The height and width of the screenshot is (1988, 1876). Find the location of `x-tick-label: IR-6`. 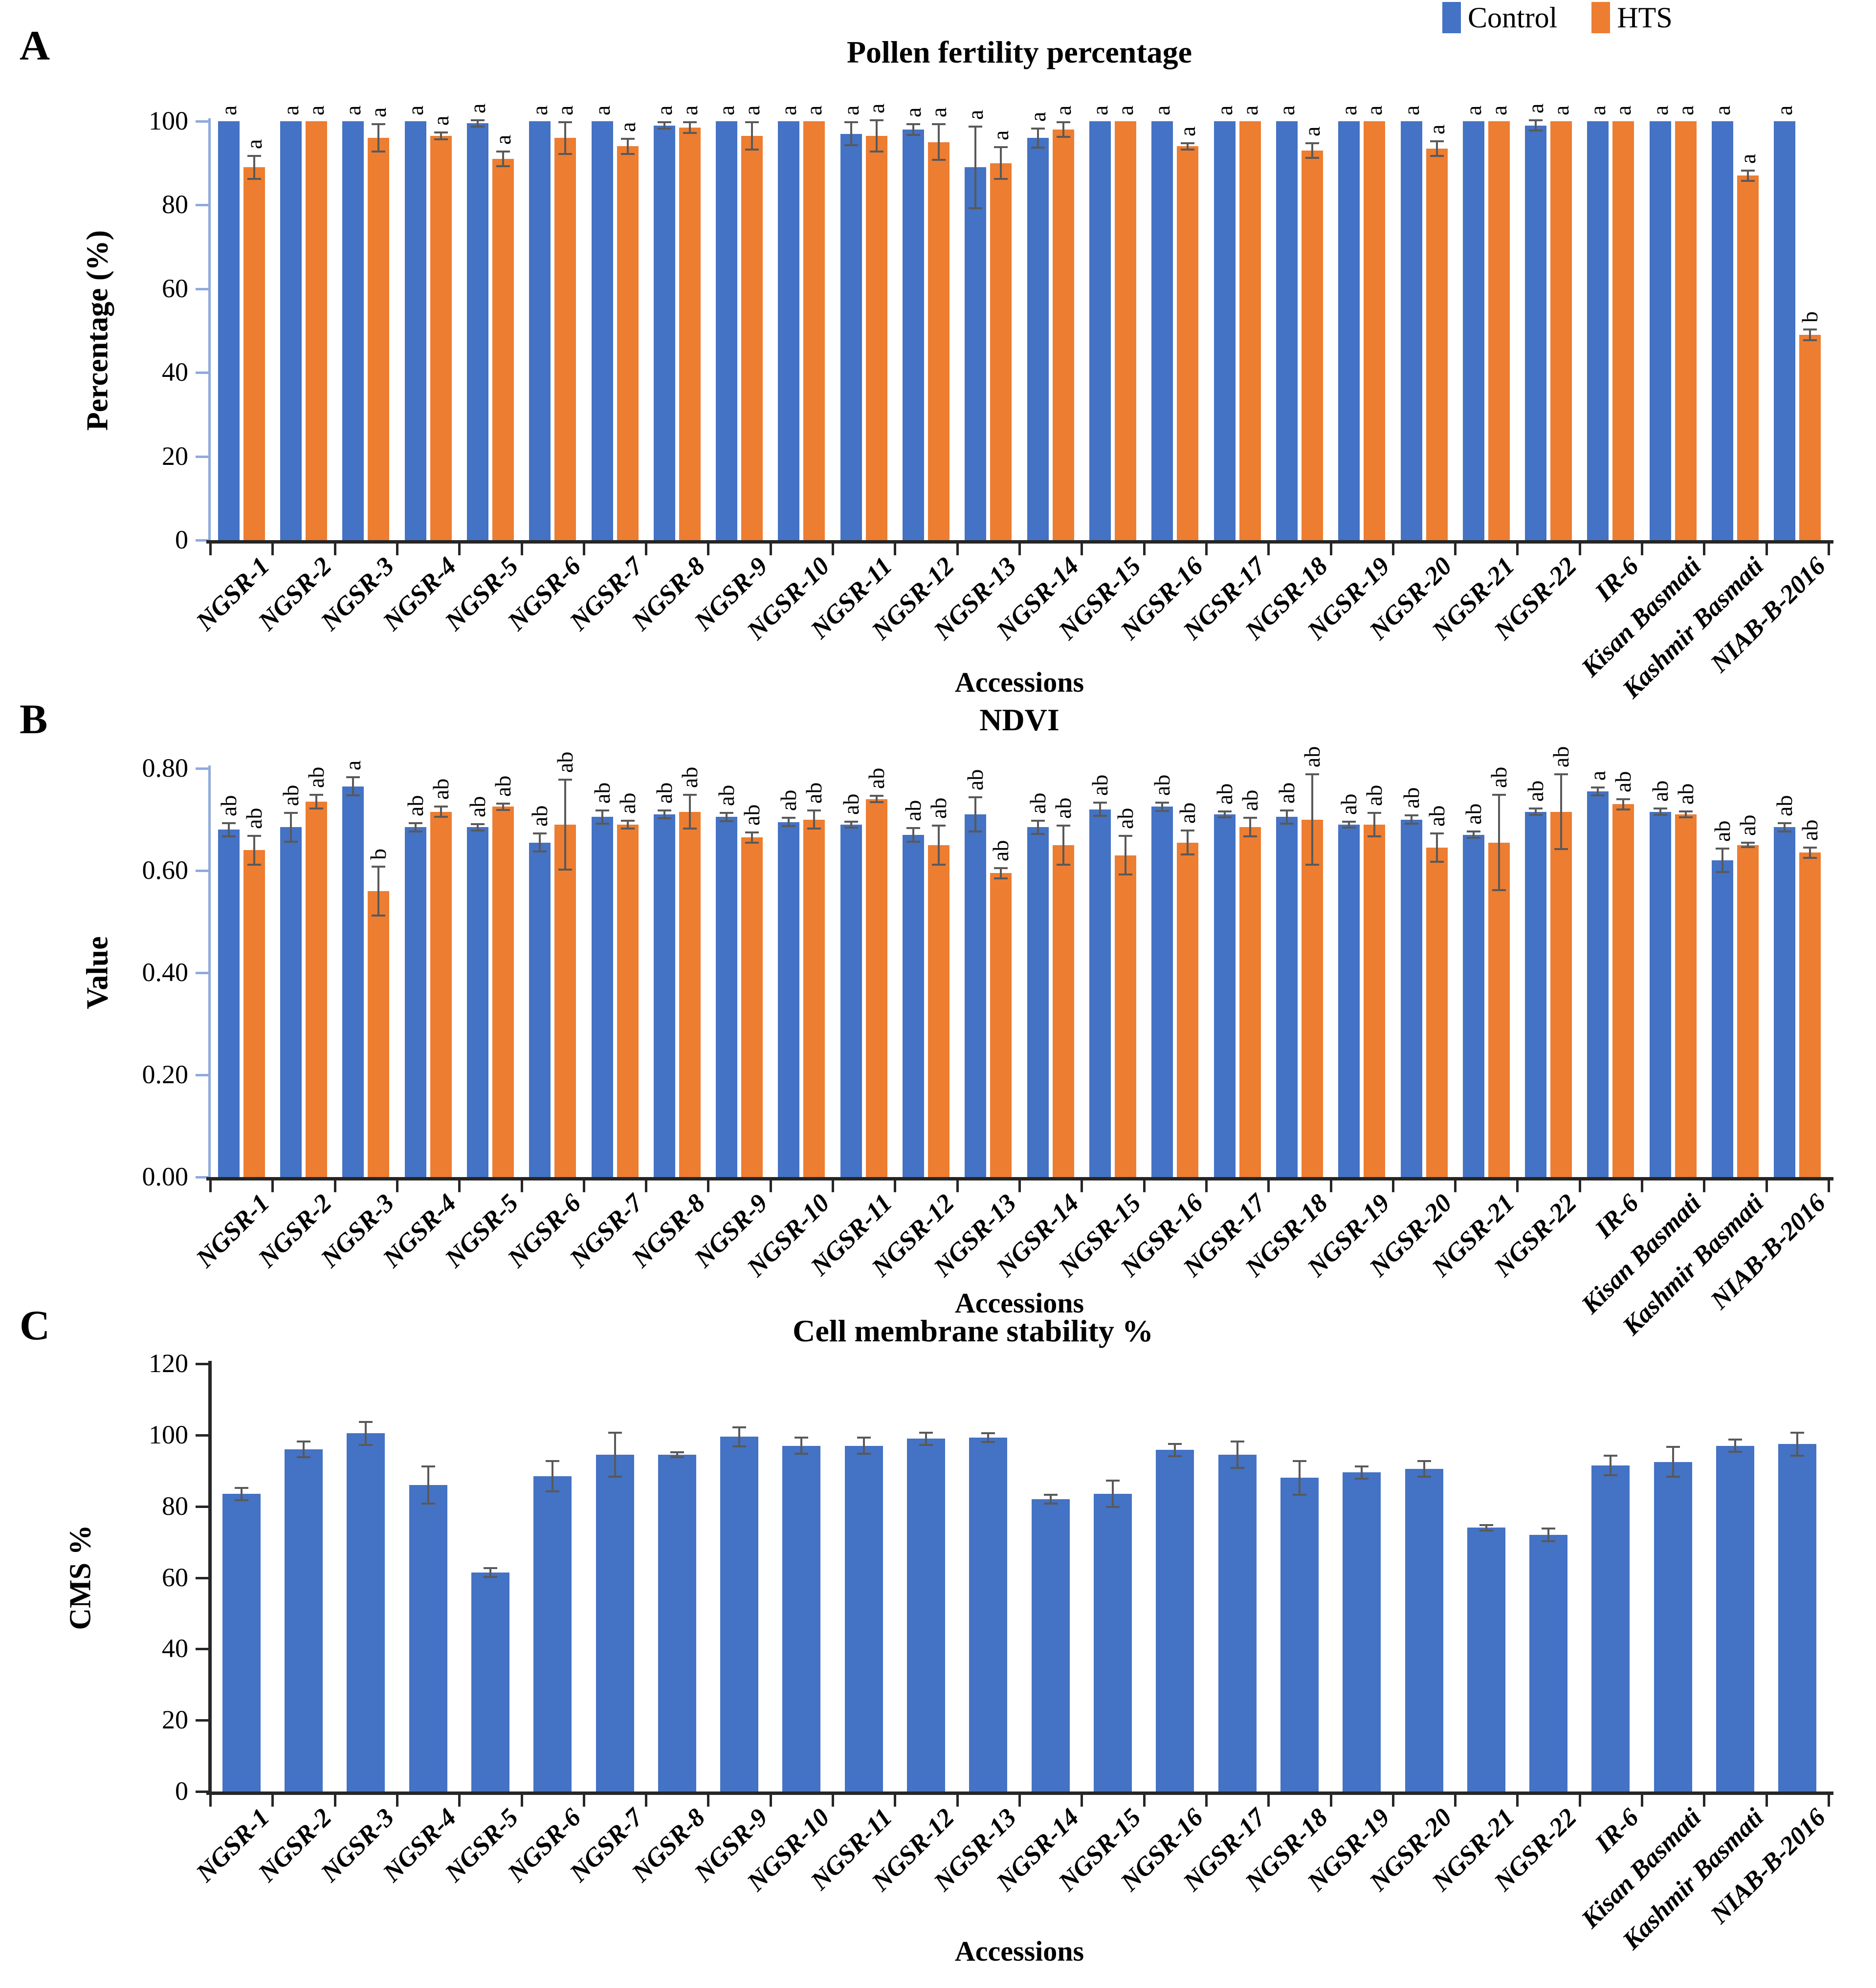

x-tick-label: IR-6 is located at coordinates (1617, 1216).